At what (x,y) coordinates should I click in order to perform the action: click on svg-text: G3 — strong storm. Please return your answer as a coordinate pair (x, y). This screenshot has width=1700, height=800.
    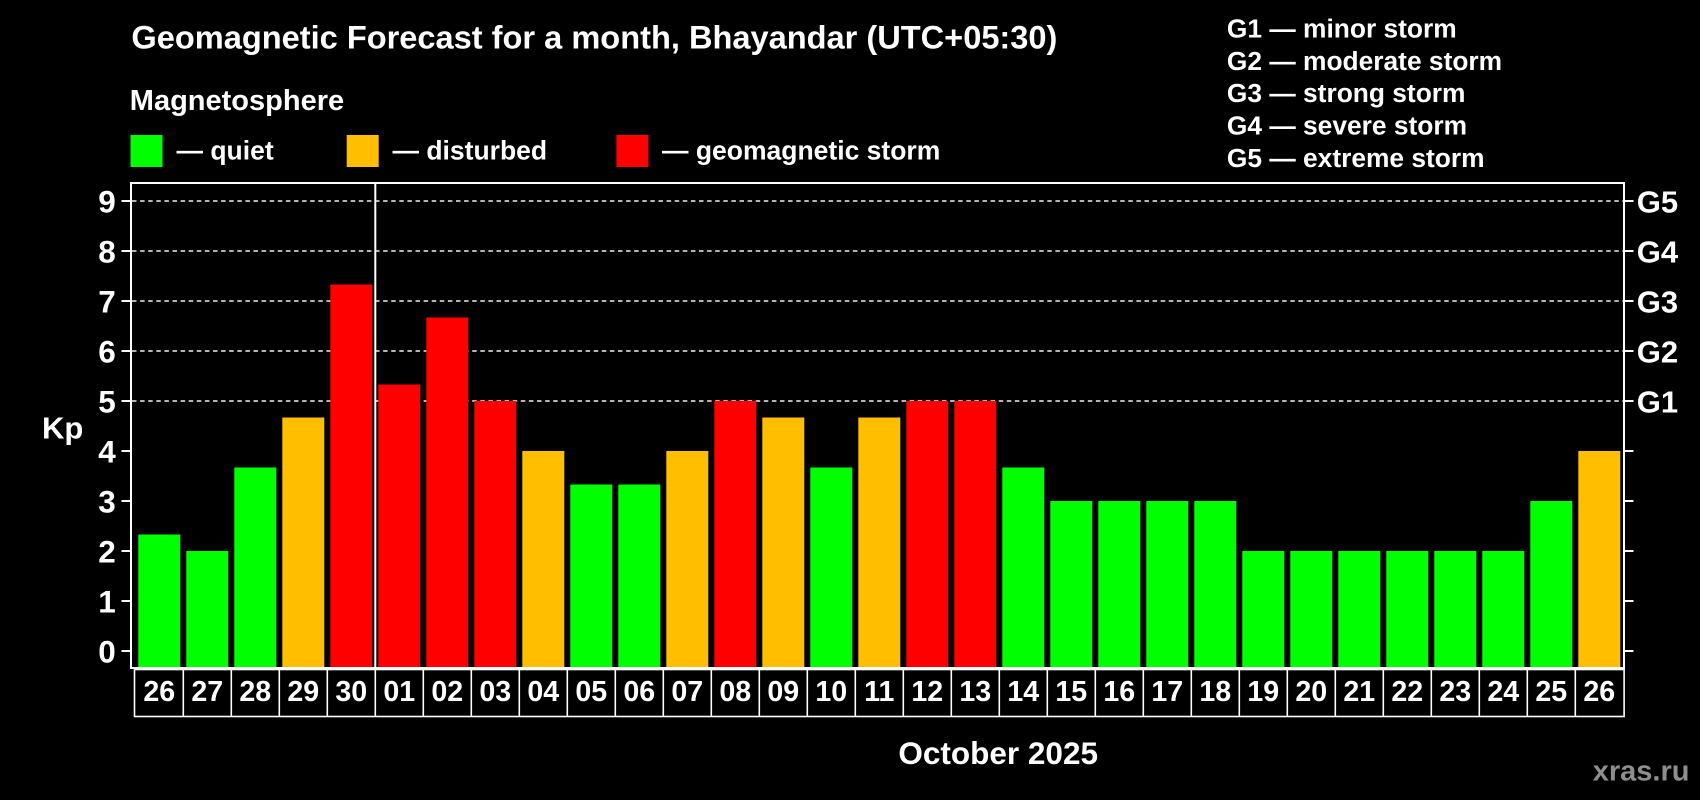
    Looking at the image, I should click on (1346, 93).